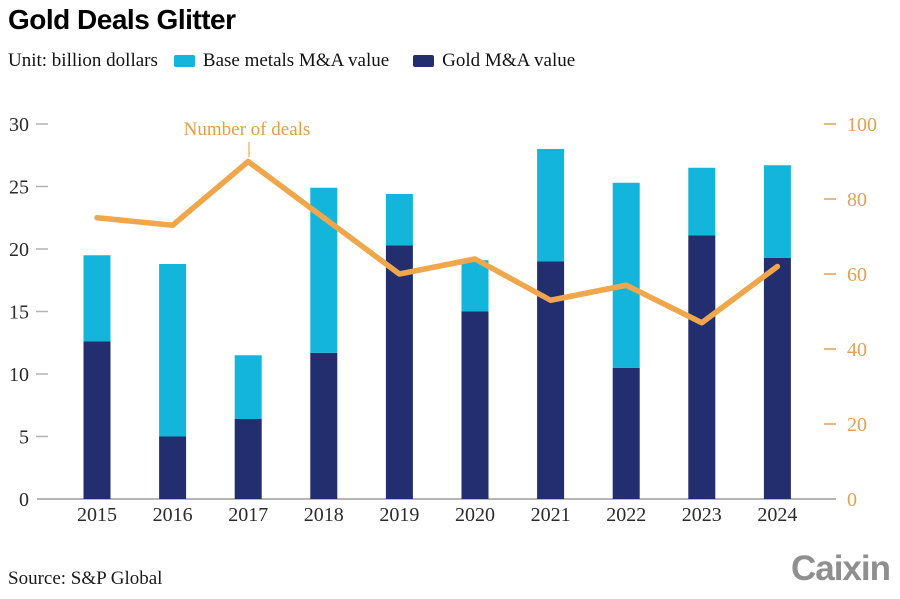 The width and height of the screenshot is (900, 599). I want to click on legend-item-gold: Gold M&A value, so click(494, 61).